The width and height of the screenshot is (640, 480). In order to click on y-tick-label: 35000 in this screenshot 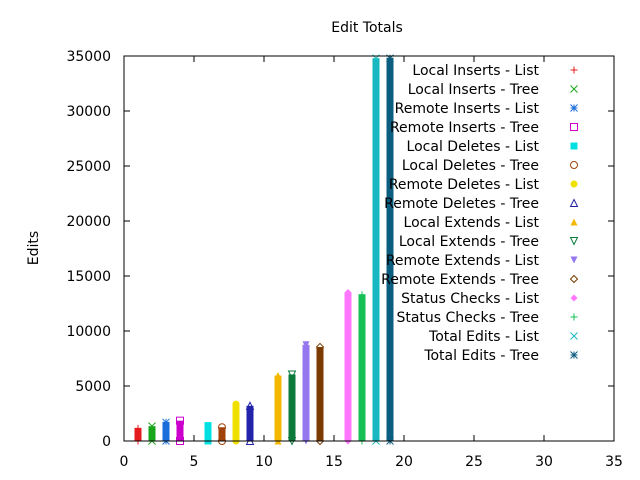, I will do `click(88, 57)`.